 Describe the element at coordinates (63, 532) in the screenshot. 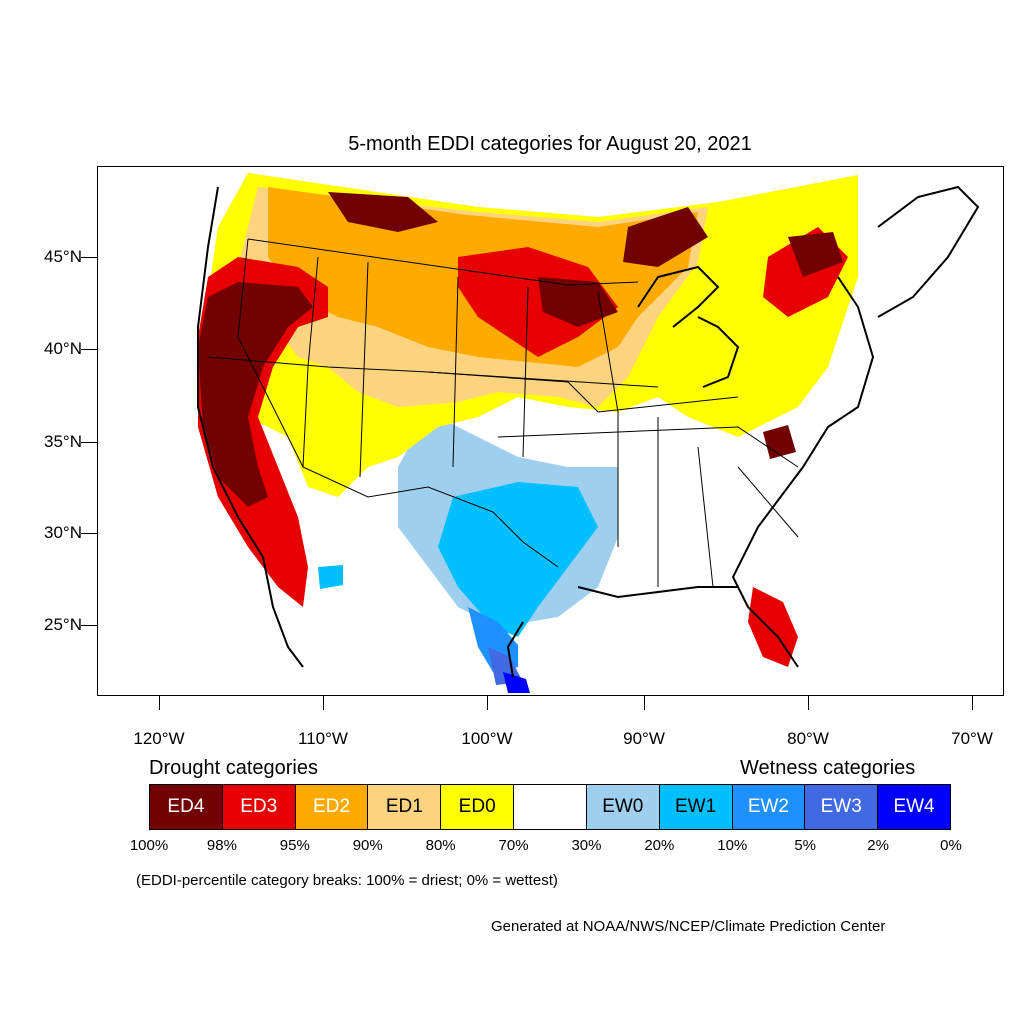

I see `lat-label-30n: 30°N` at that location.